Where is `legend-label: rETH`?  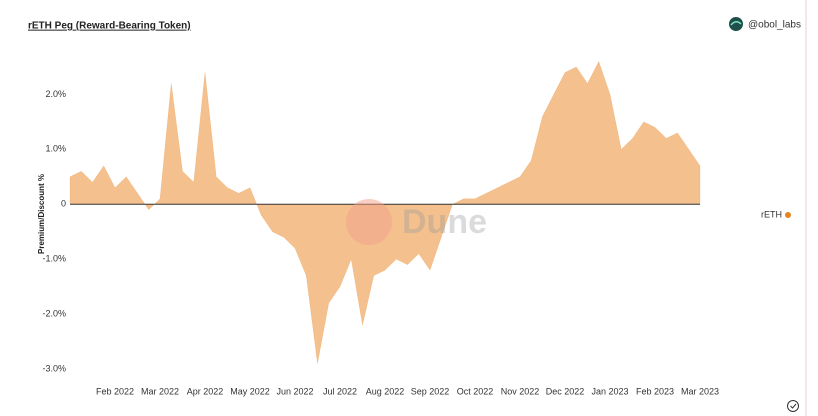 legend-label: rETH is located at coordinates (771, 214).